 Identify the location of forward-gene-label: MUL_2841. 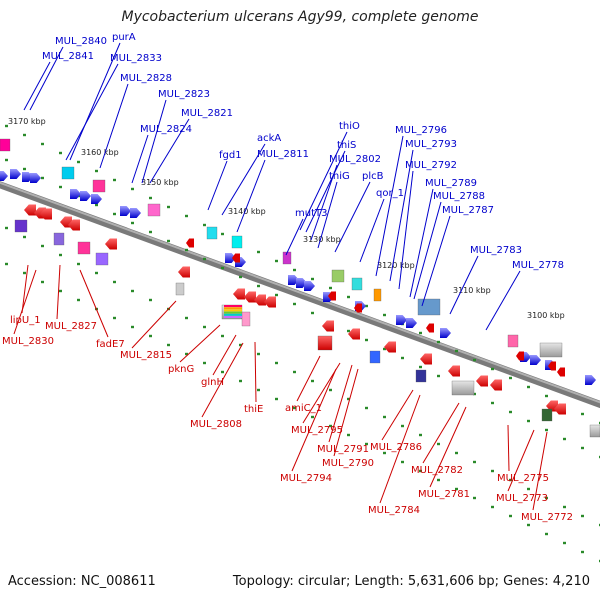
(68, 56).